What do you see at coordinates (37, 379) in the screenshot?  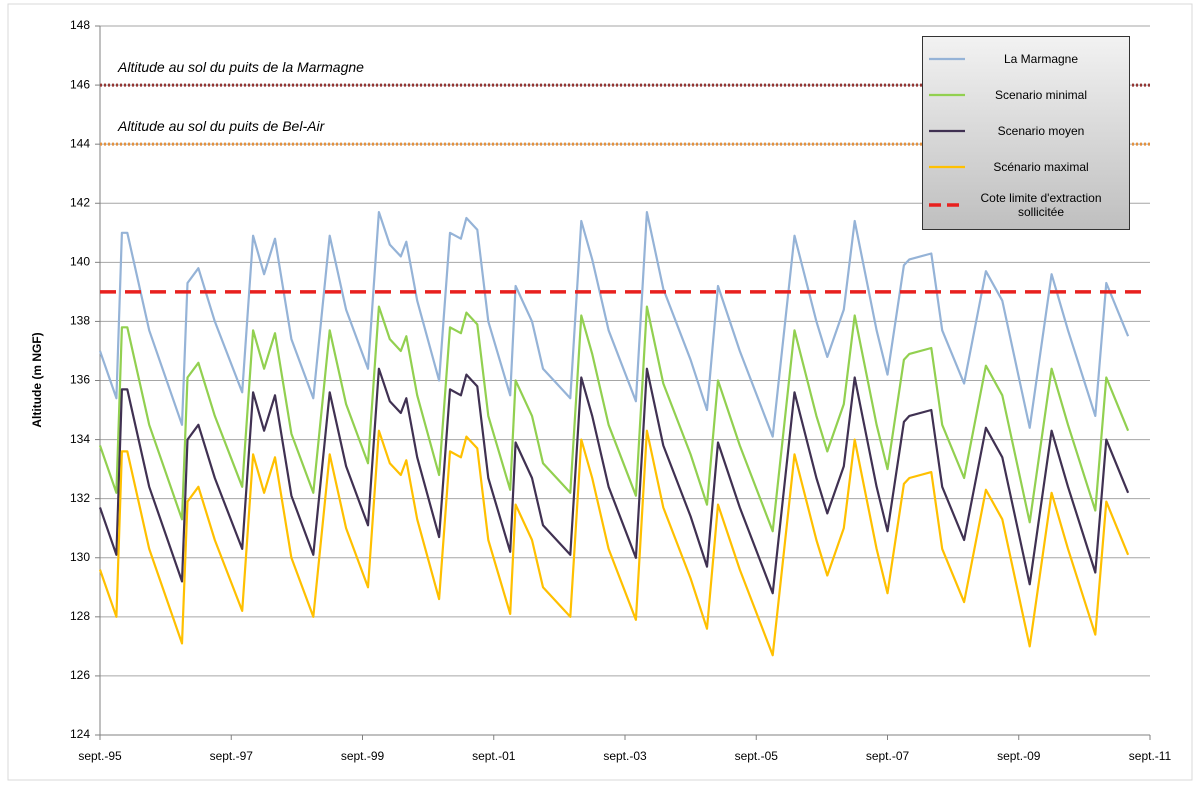 I see `y-axis-label: Altitude (m NGF)` at bounding box center [37, 379].